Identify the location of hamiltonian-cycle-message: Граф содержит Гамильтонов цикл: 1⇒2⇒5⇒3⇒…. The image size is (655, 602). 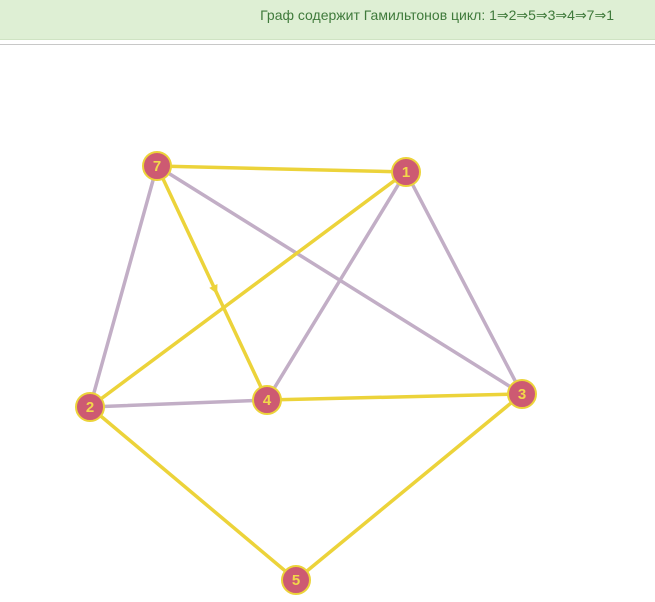
(437, 15).